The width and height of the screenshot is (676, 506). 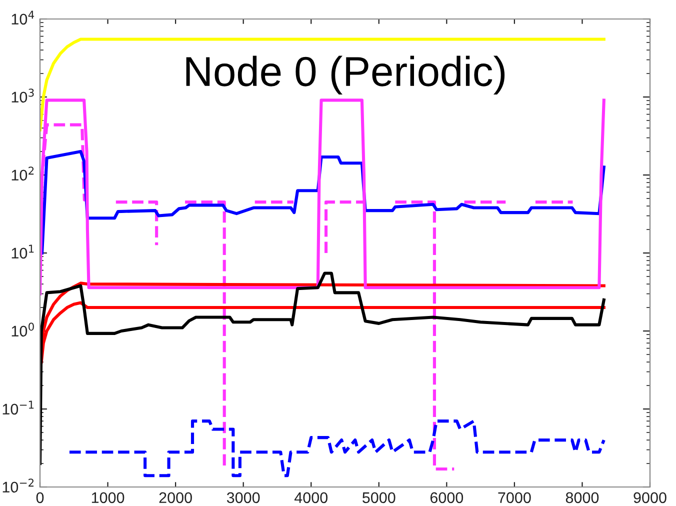 What do you see at coordinates (243, 498) in the screenshot?
I see `x-tick-label: 3000` at bounding box center [243, 498].